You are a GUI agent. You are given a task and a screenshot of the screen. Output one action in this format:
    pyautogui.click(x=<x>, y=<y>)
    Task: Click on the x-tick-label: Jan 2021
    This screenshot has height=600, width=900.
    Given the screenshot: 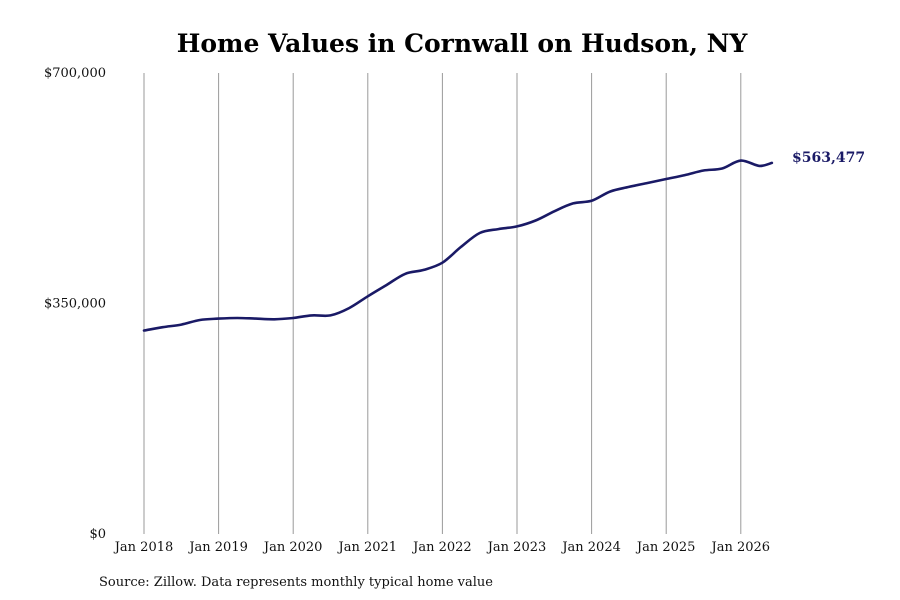 What is the action you would take?
    pyautogui.click(x=367, y=547)
    